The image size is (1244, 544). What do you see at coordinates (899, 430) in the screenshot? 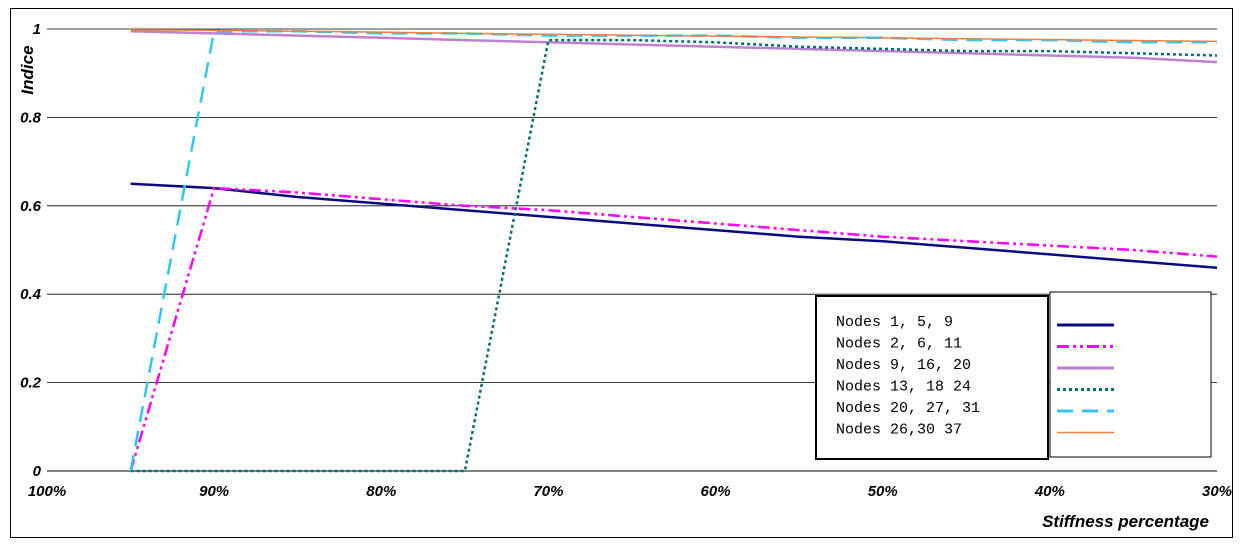
I see `legend-label: Nodes 26,30 37` at bounding box center [899, 430].